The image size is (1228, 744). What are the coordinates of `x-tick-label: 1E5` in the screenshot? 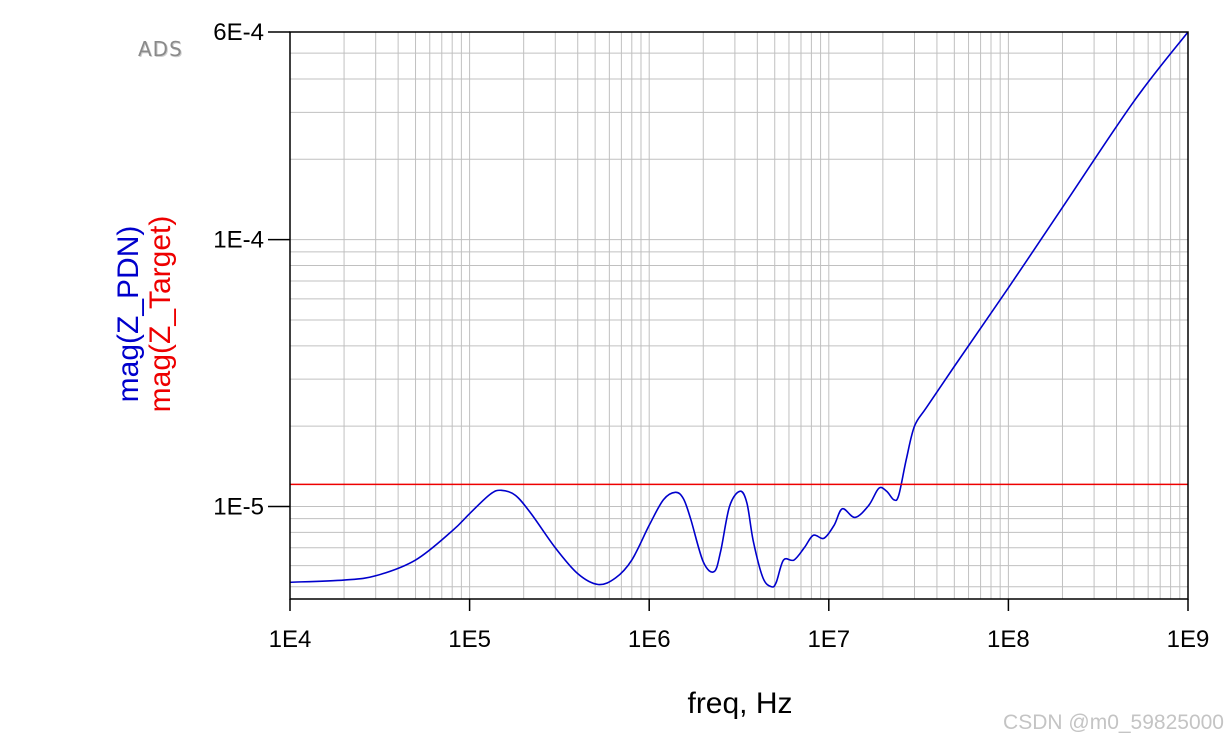 It's located at (469, 639).